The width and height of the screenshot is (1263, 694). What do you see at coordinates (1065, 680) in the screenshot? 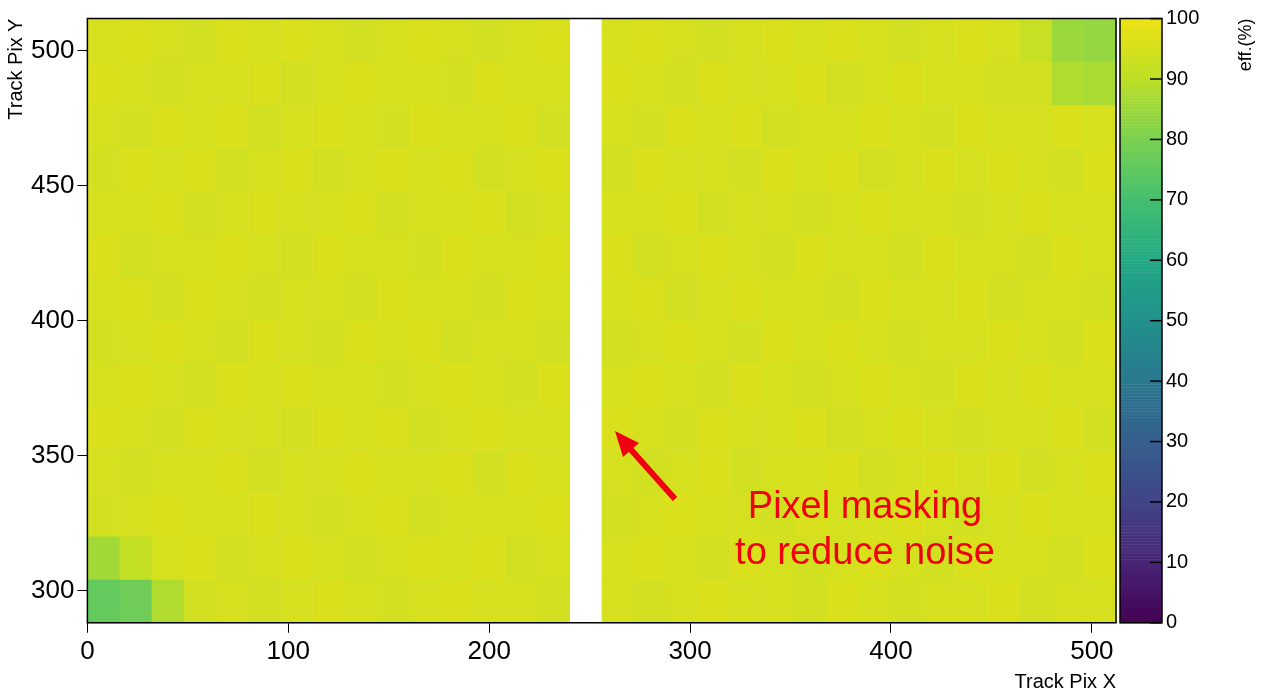
I see `x-axis-title: Track Pix X` at bounding box center [1065, 680].